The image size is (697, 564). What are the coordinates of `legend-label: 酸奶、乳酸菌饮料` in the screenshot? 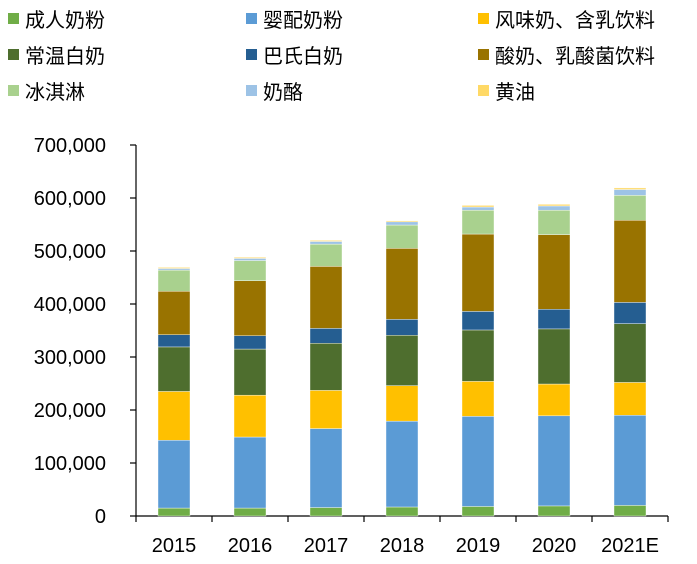 It's located at (575, 55).